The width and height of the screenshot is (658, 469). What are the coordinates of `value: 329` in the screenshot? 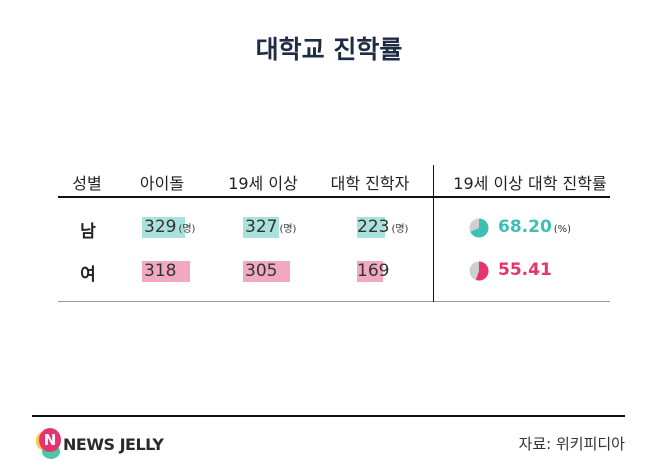 It's located at (160, 227).